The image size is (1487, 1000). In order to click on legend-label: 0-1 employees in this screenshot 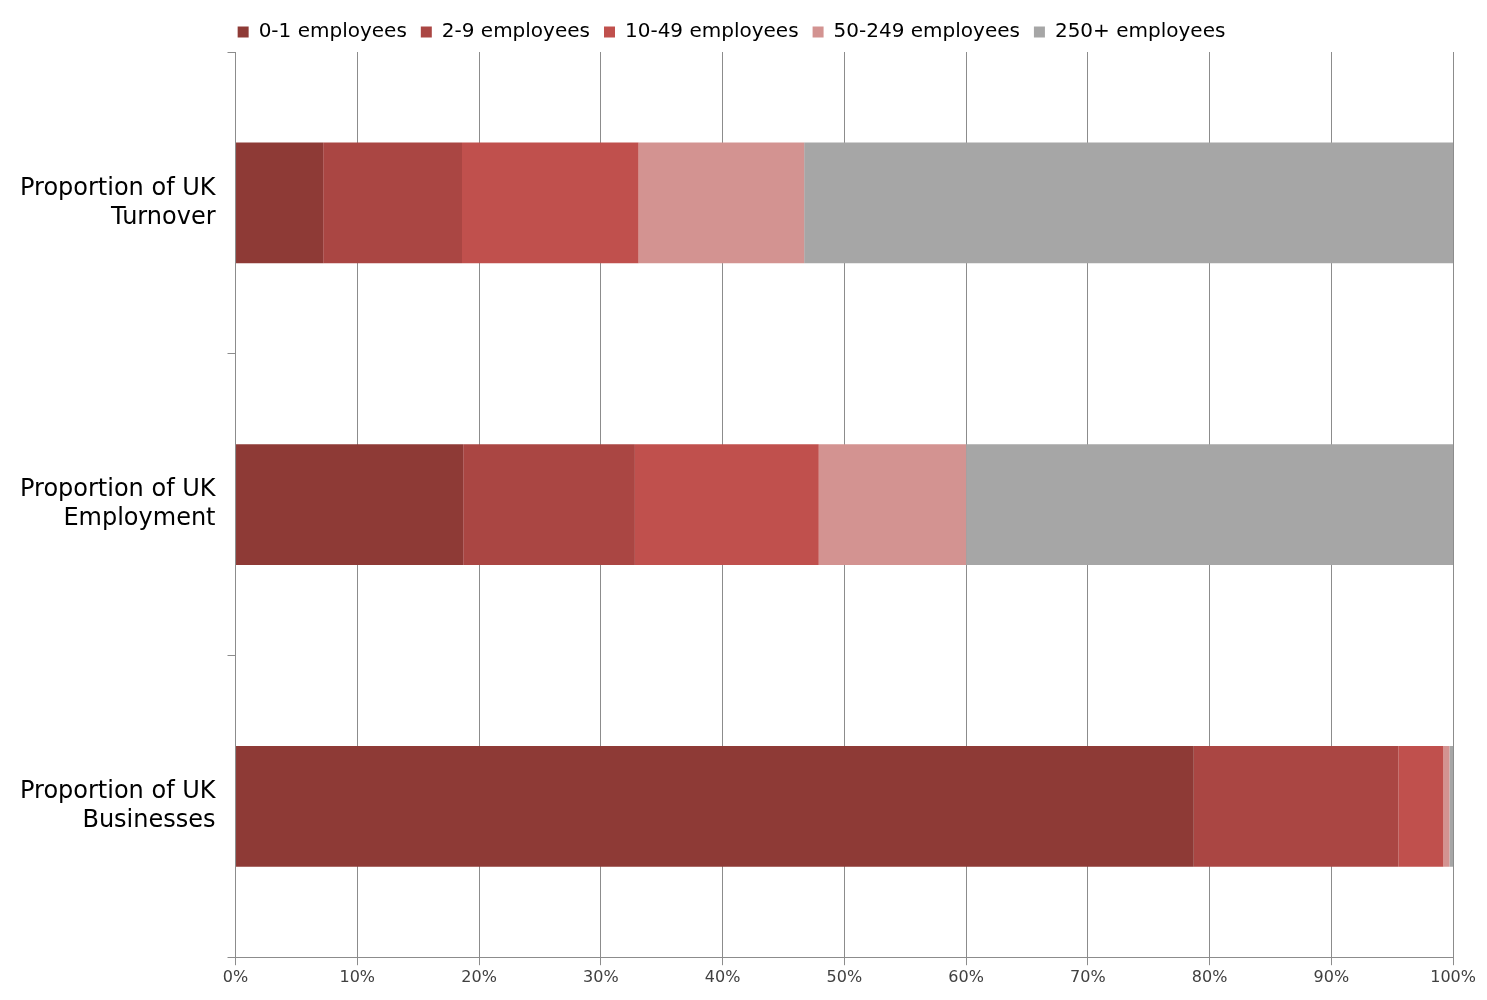, I will do `click(332, 30)`.